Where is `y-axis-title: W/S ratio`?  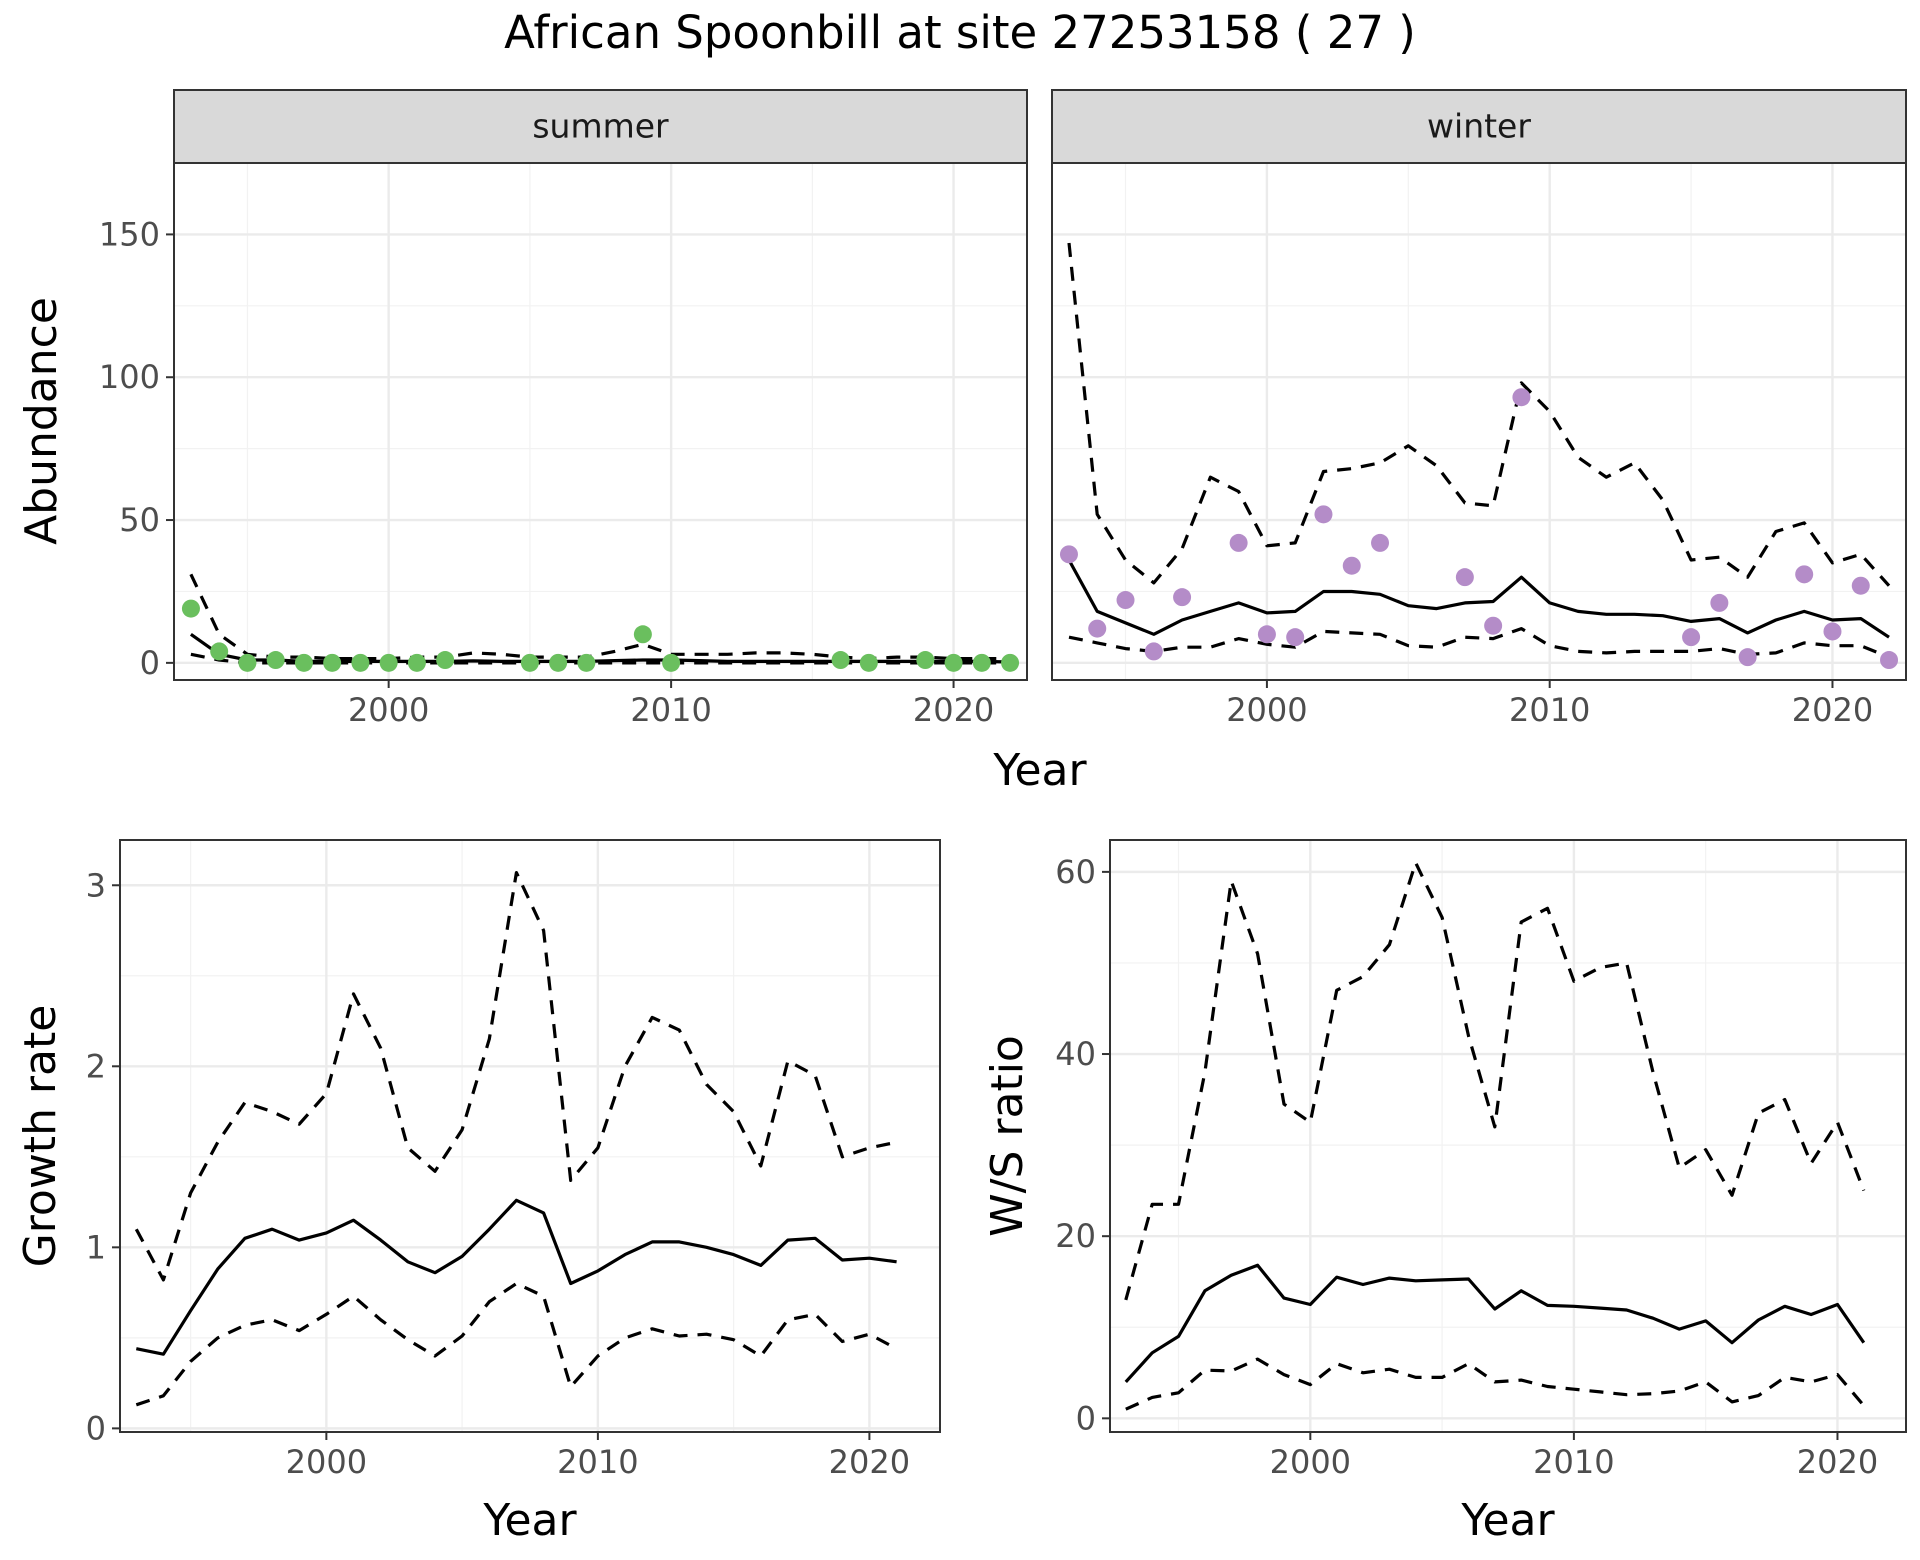 y-axis-title: W/S ratio is located at coordinates (1007, 1136).